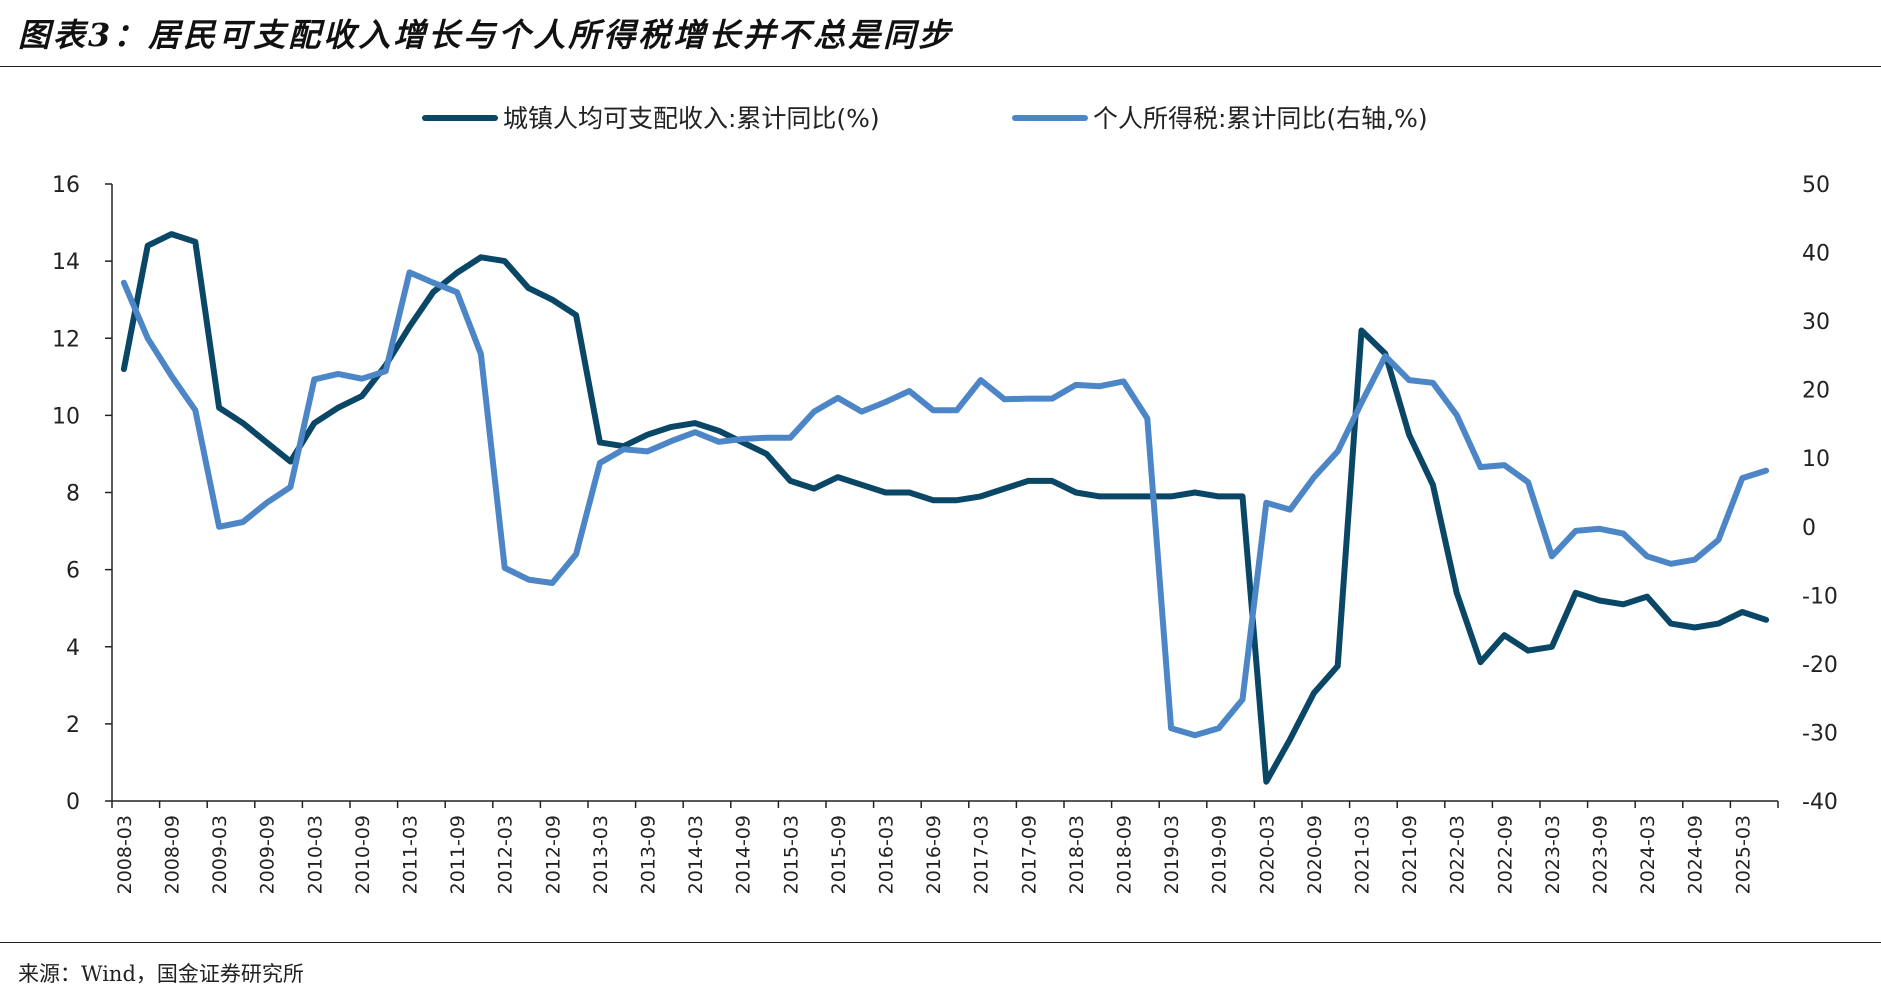 The width and height of the screenshot is (1881, 989). I want to click on x-tick-label: 2013-03, so click(601, 854).